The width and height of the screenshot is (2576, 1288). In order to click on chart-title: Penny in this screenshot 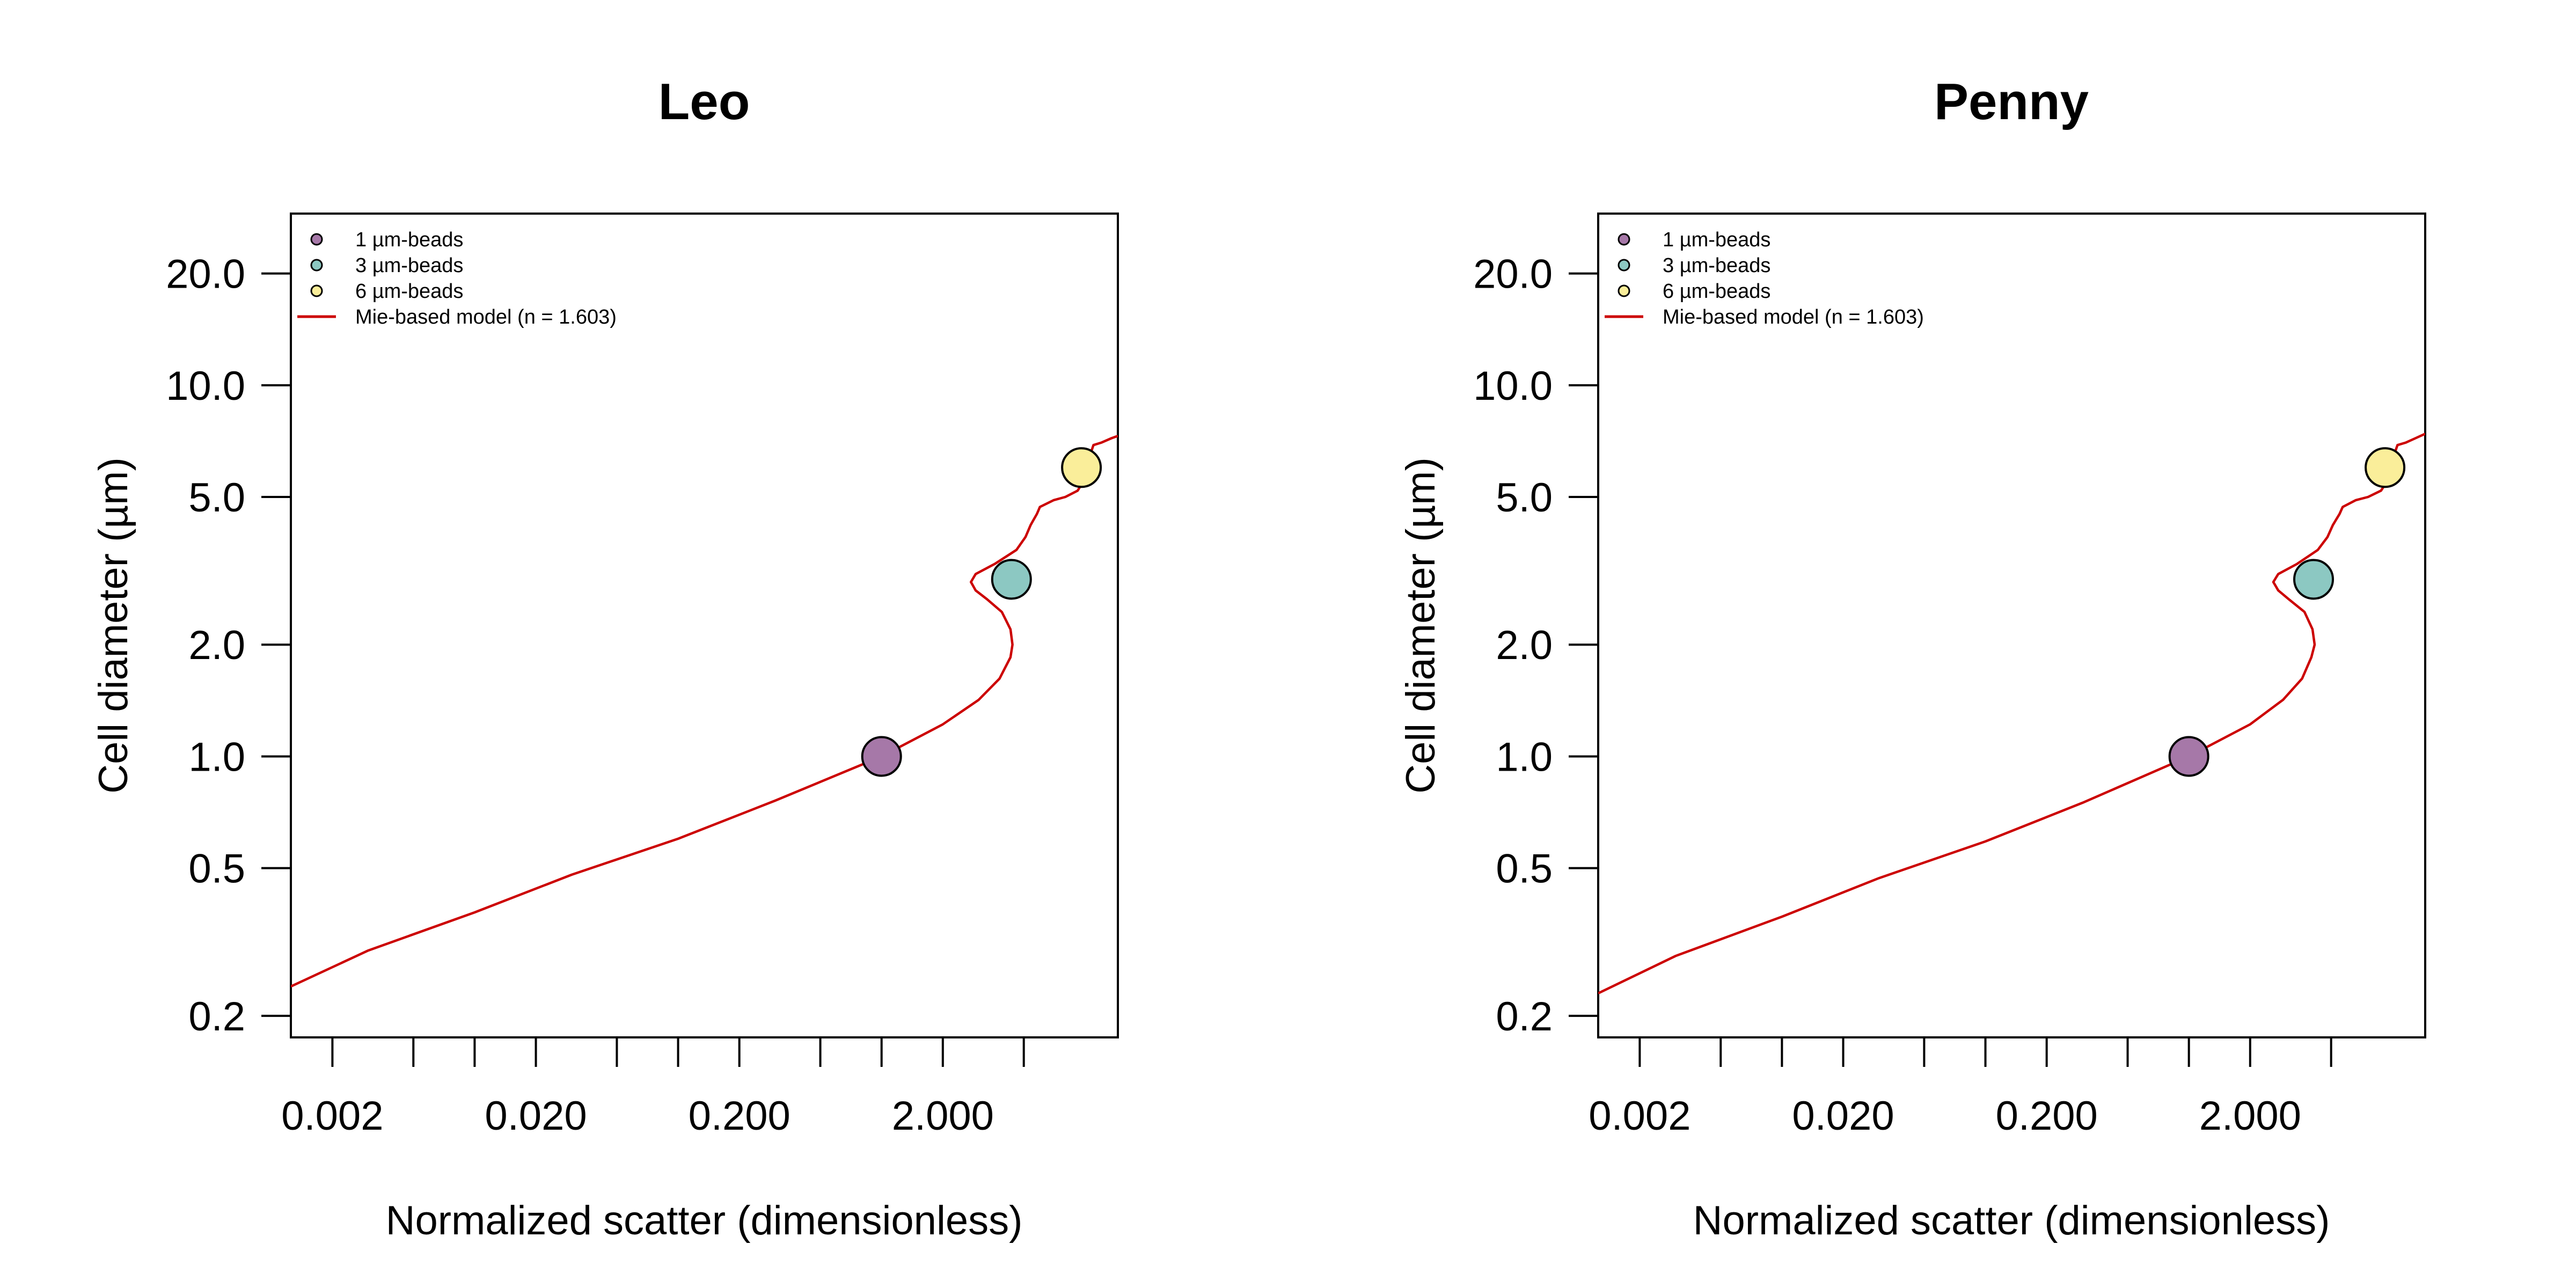, I will do `click(2011, 101)`.